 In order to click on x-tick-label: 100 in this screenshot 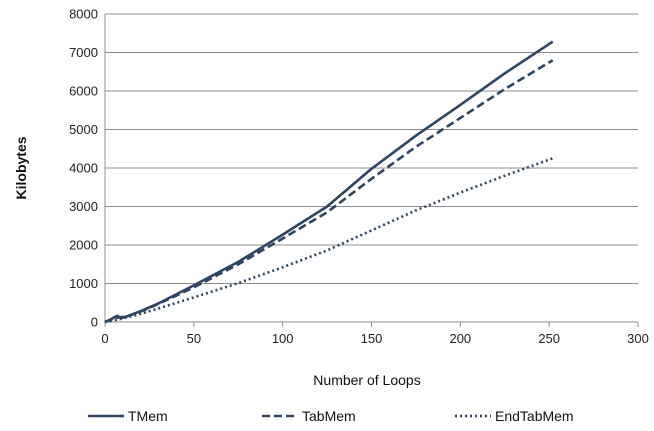, I will do `click(283, 338)`.